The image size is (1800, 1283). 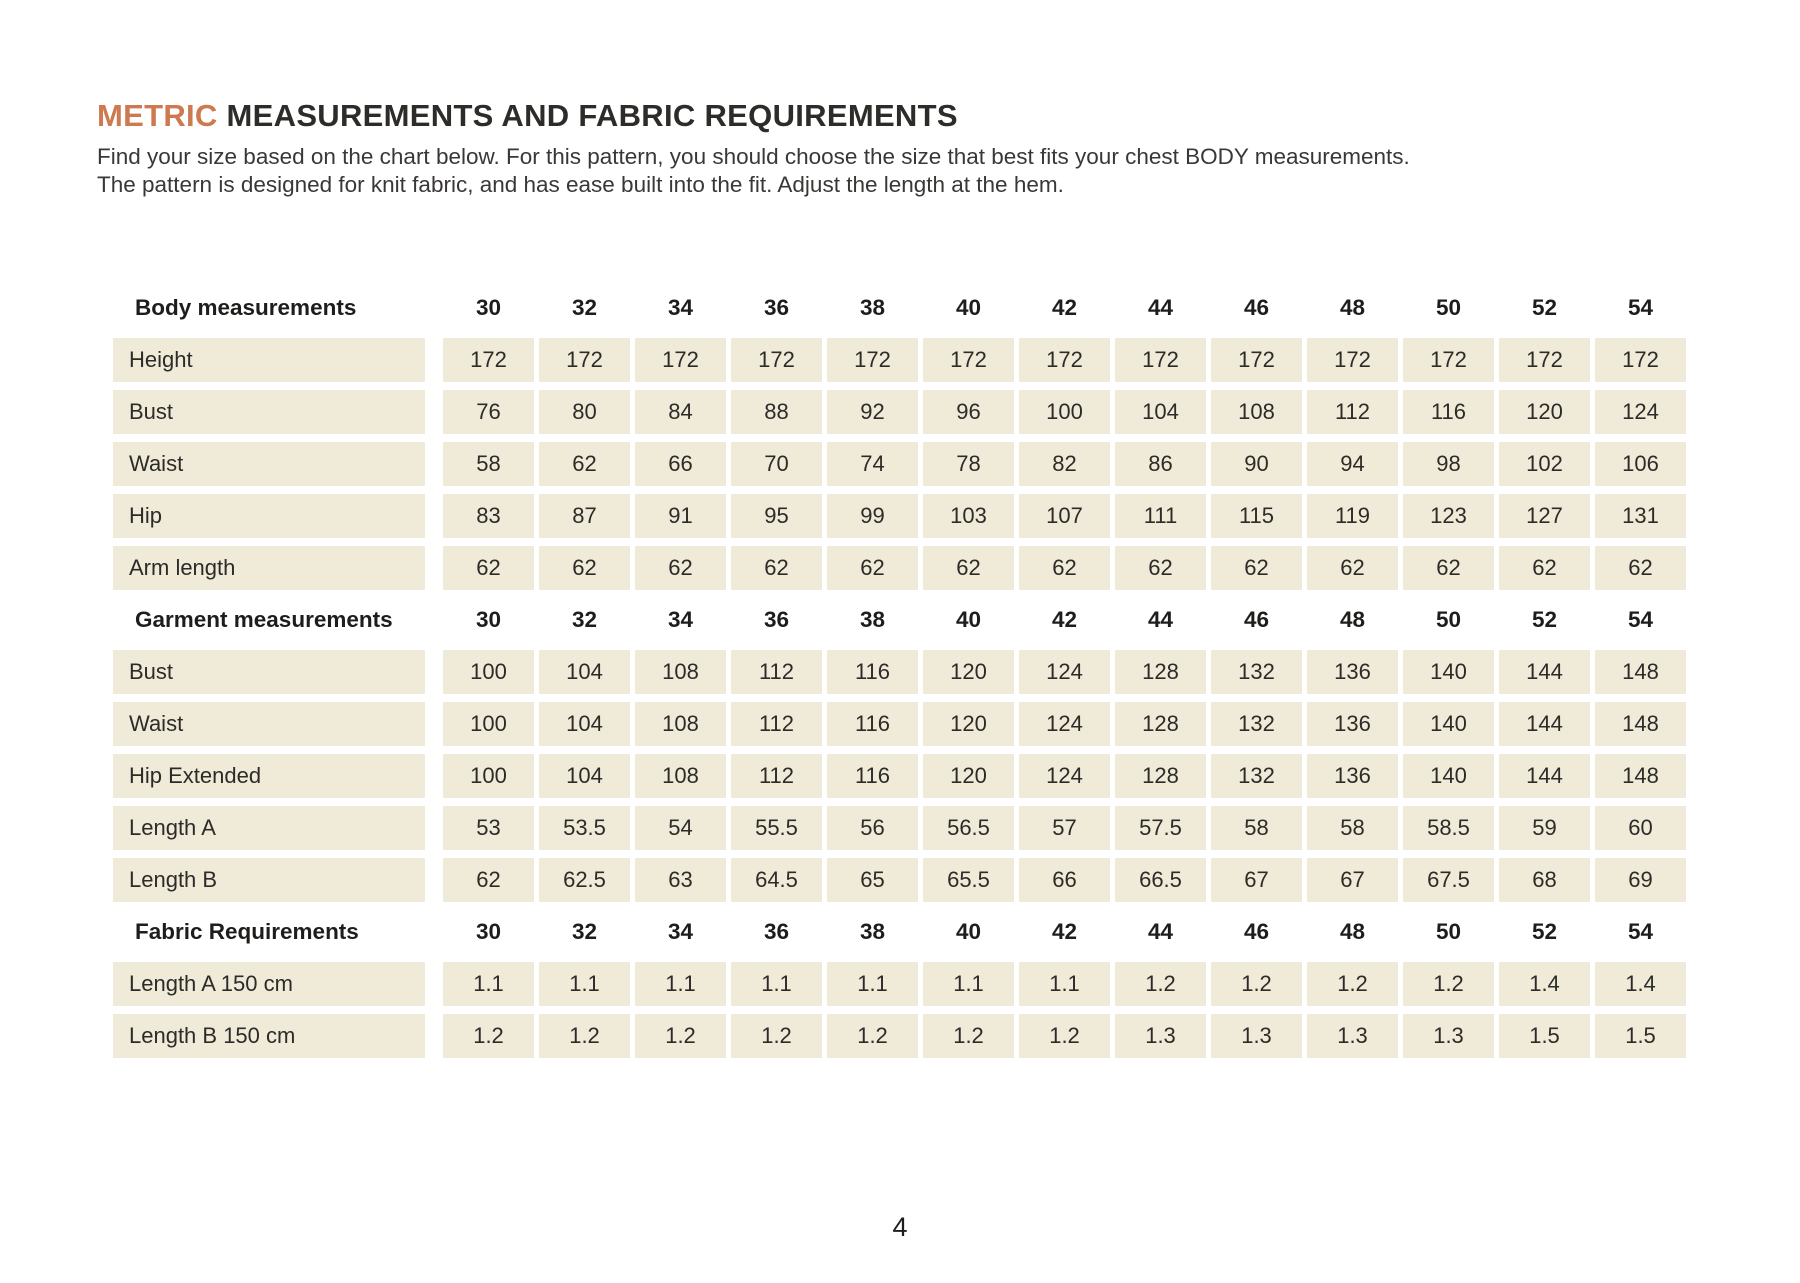 What do you see at coordinates (275, 828) in the screenshot?
I see `row-label-length-a: Length A` at bounding box center [275, 828].